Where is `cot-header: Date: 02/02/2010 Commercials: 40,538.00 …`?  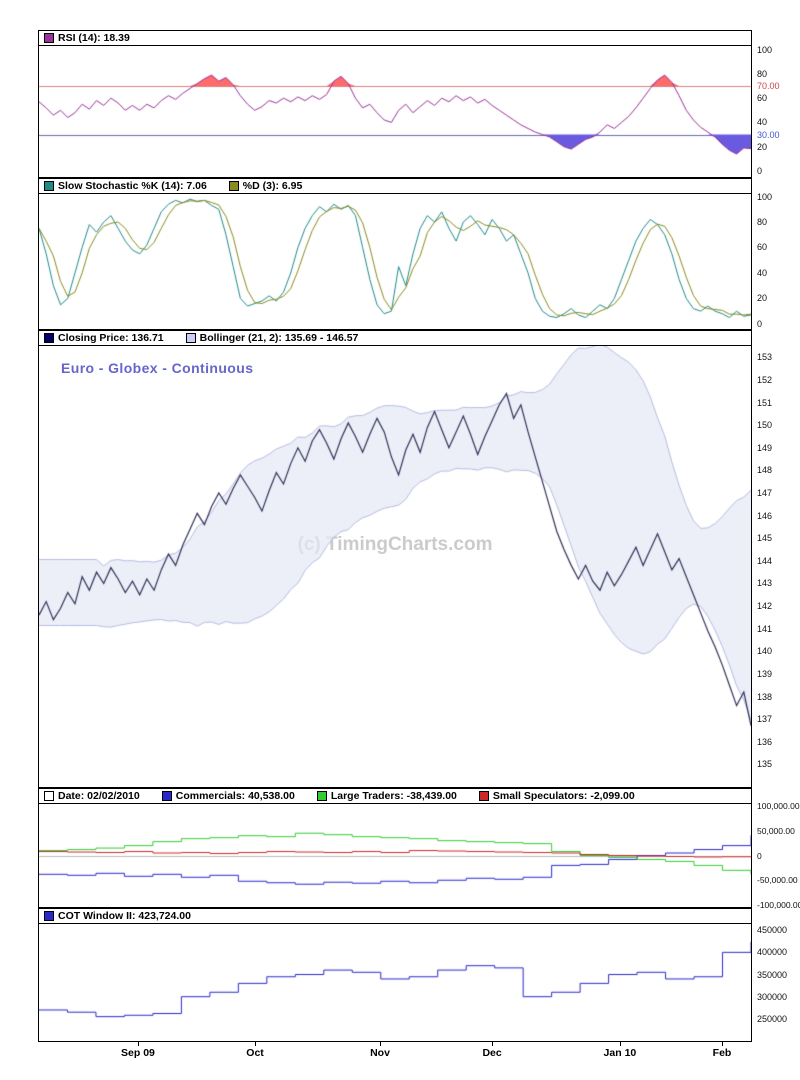
cot-header: Date: 02/02/2010 Commercials: 40,538.00 … is located at coordinates (395, 796).